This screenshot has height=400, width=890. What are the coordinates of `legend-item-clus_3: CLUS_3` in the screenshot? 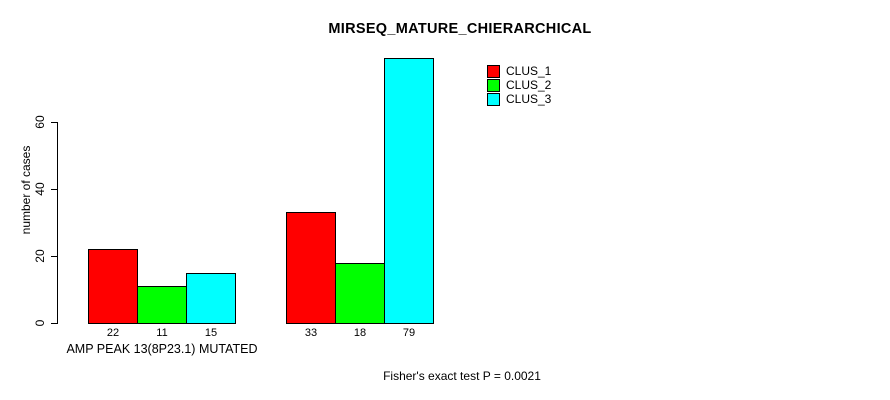 It's located at (519, 99).